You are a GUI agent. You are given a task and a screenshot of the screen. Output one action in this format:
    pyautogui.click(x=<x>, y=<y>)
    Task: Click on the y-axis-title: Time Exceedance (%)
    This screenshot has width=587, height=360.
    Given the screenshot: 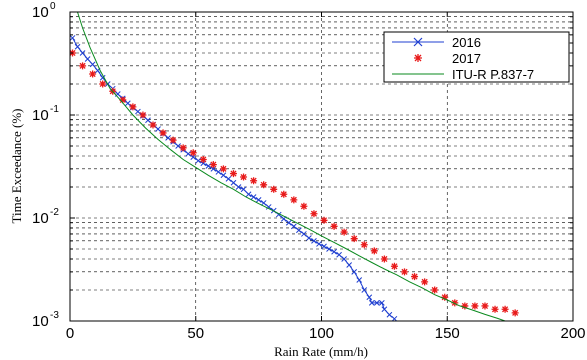 What is the action you would take?
    pyautogui.click(x=16, y=165)
    